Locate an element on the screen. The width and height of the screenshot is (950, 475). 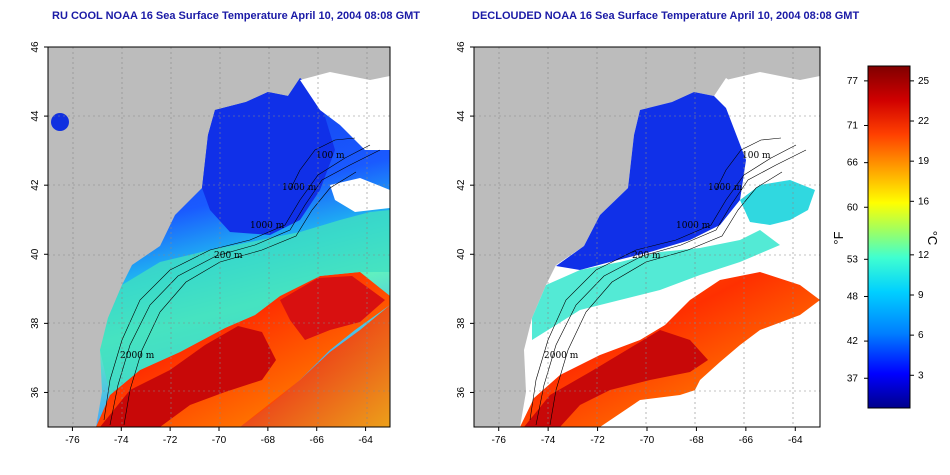
fahrenheit-tick-label: 37 is located at coordinates (853, 378).